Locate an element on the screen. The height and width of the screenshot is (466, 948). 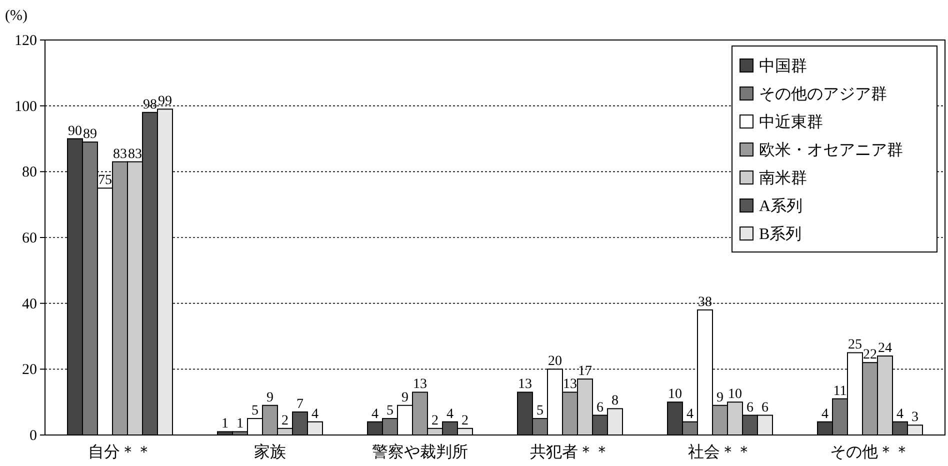
legend-label: 南米群 is located at coordinates (783, 178).